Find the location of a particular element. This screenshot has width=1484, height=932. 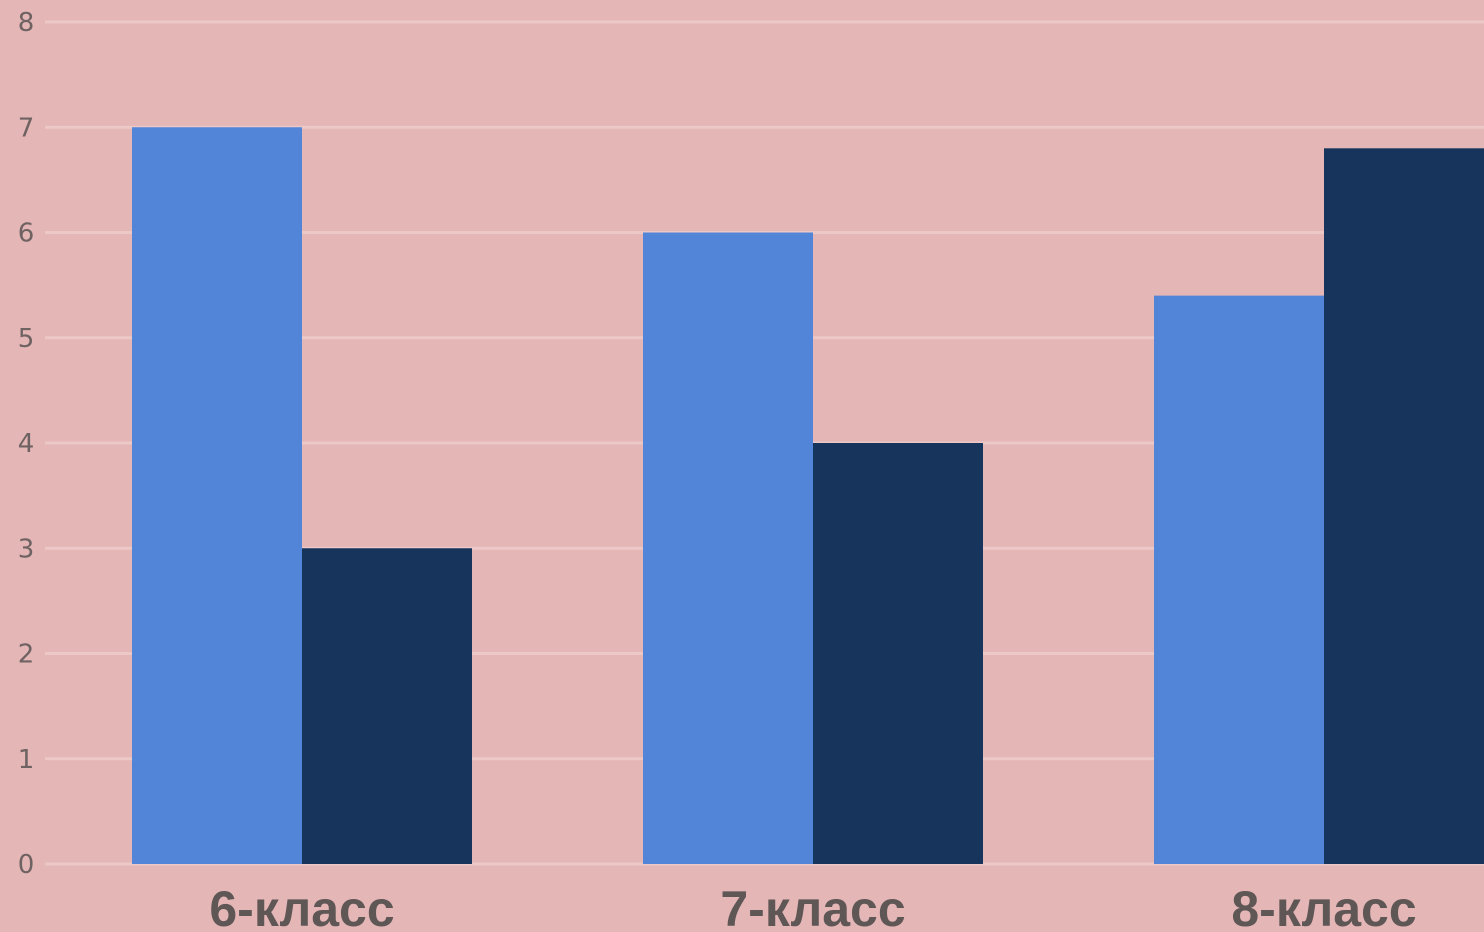

y-tick-label: 7 is located at coordinates (26, 128).